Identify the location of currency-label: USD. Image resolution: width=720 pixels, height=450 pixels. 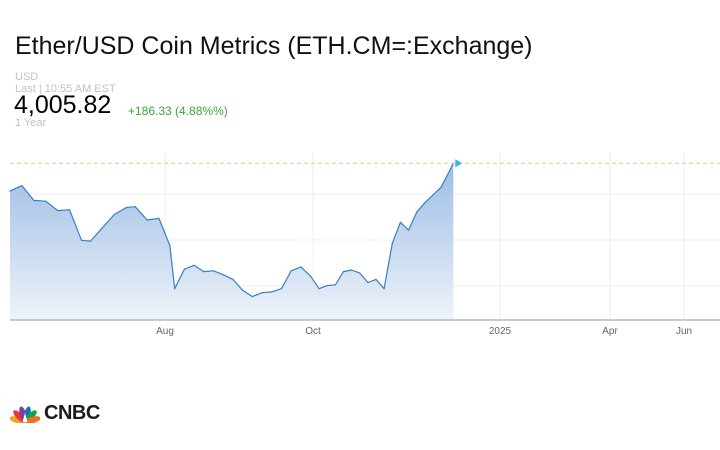
(27, 77).